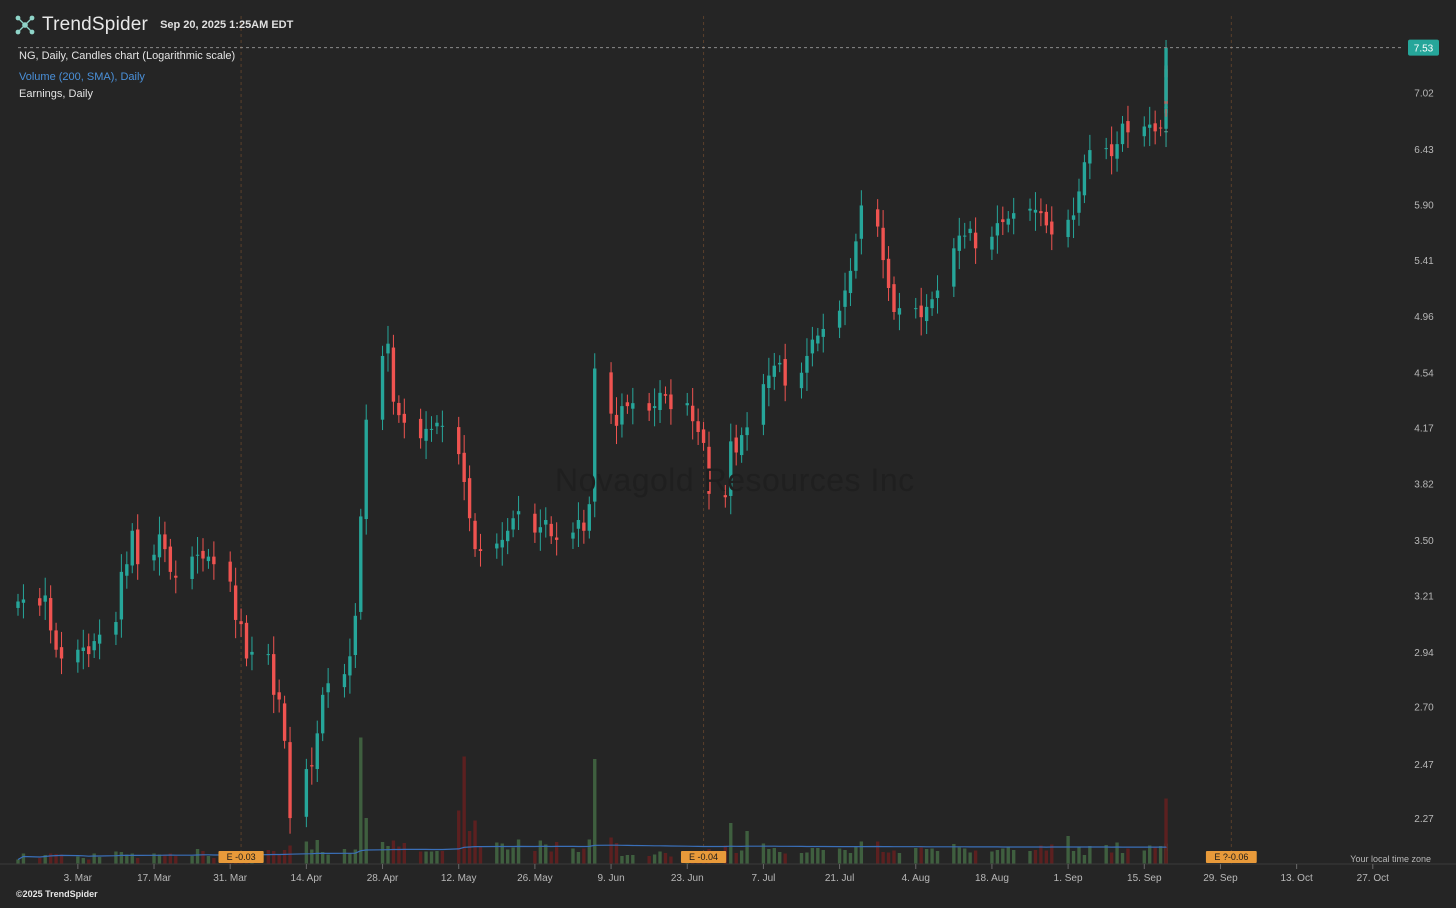 The height and width of the screenshot is (908, 1456). I want to click on earnings-marker: E -0.04, so click(703, 857).